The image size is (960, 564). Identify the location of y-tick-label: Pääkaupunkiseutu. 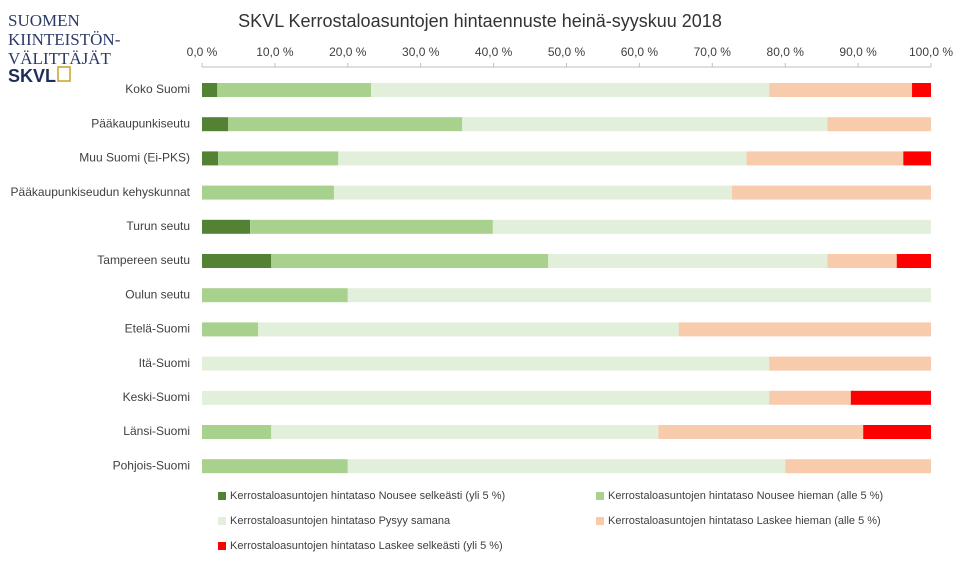
(140, 123).